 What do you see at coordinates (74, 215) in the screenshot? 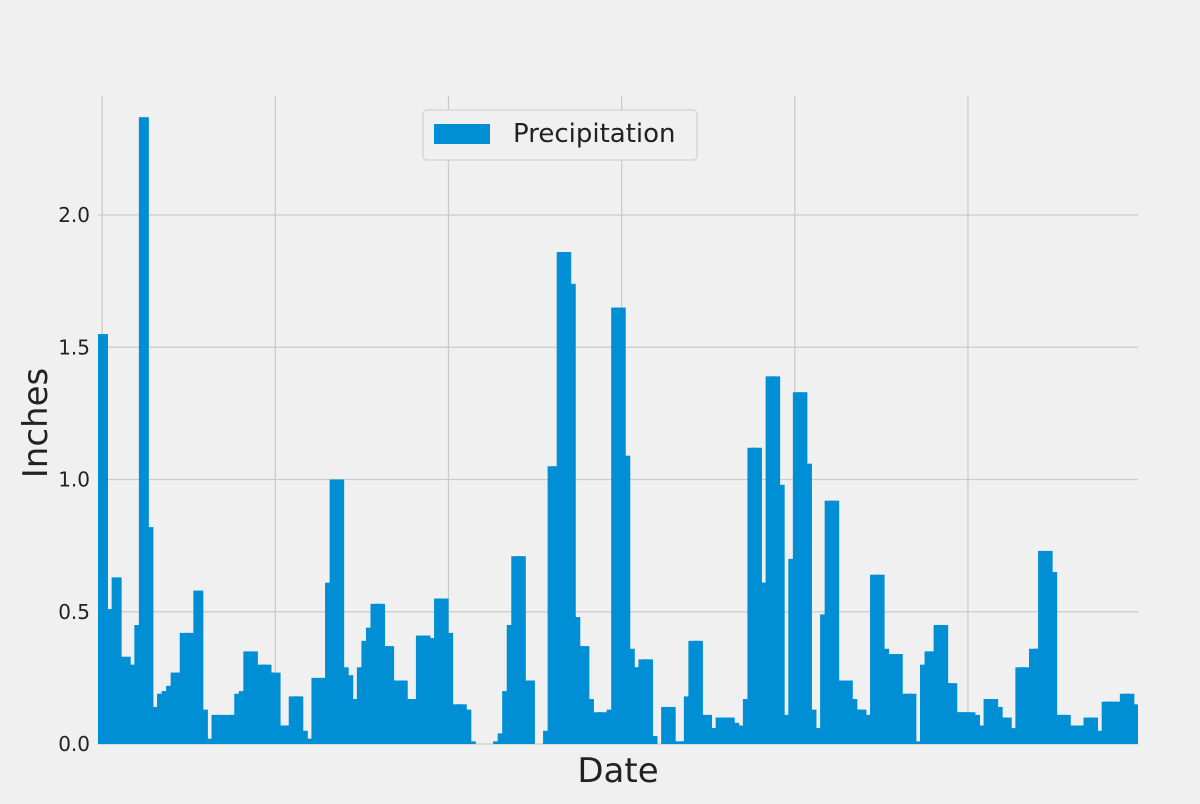
I see `y-tick-label: 2.0` at bounding box center [74, 215].